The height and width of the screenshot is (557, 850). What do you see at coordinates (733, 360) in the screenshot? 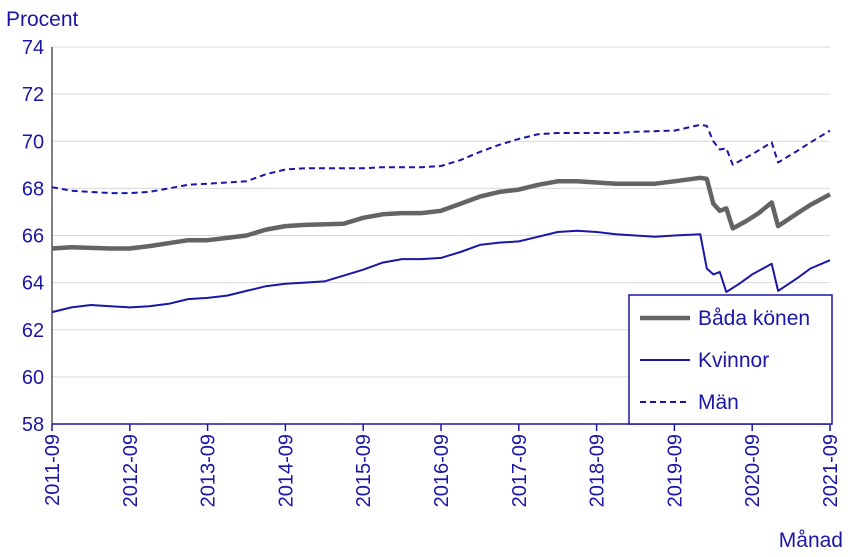
I see `legend-label: Kvinnor` at bounding box center [733, 360].